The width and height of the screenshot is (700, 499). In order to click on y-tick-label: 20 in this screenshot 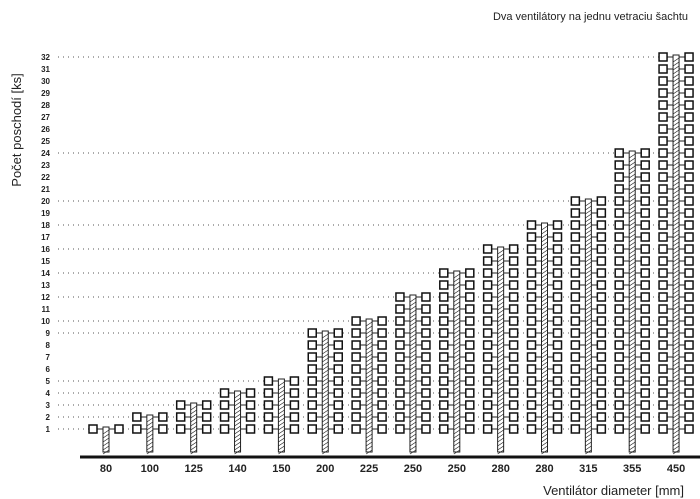, I will do `click(45, 201)`.